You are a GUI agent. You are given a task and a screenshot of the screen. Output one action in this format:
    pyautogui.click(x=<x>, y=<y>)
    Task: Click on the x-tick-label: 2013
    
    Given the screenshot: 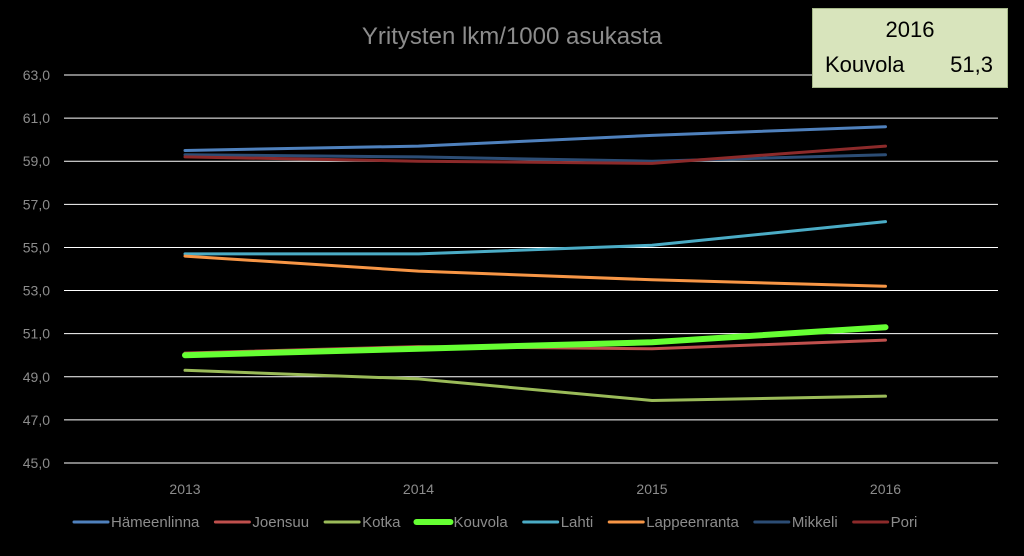 What is the action you would take?
    pyautogui.click(x=184, y=489)
    